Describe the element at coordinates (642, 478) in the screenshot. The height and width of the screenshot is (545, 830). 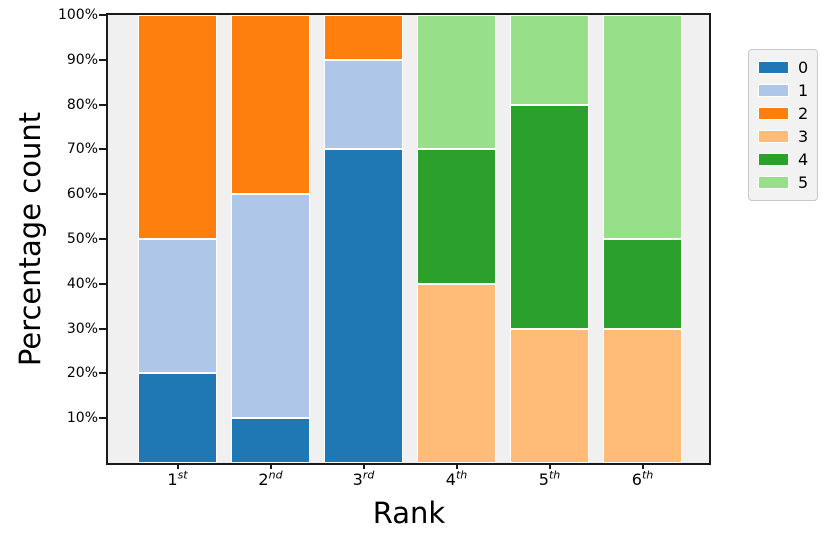
I see `x-tick-label-6th: 6th` at that location.